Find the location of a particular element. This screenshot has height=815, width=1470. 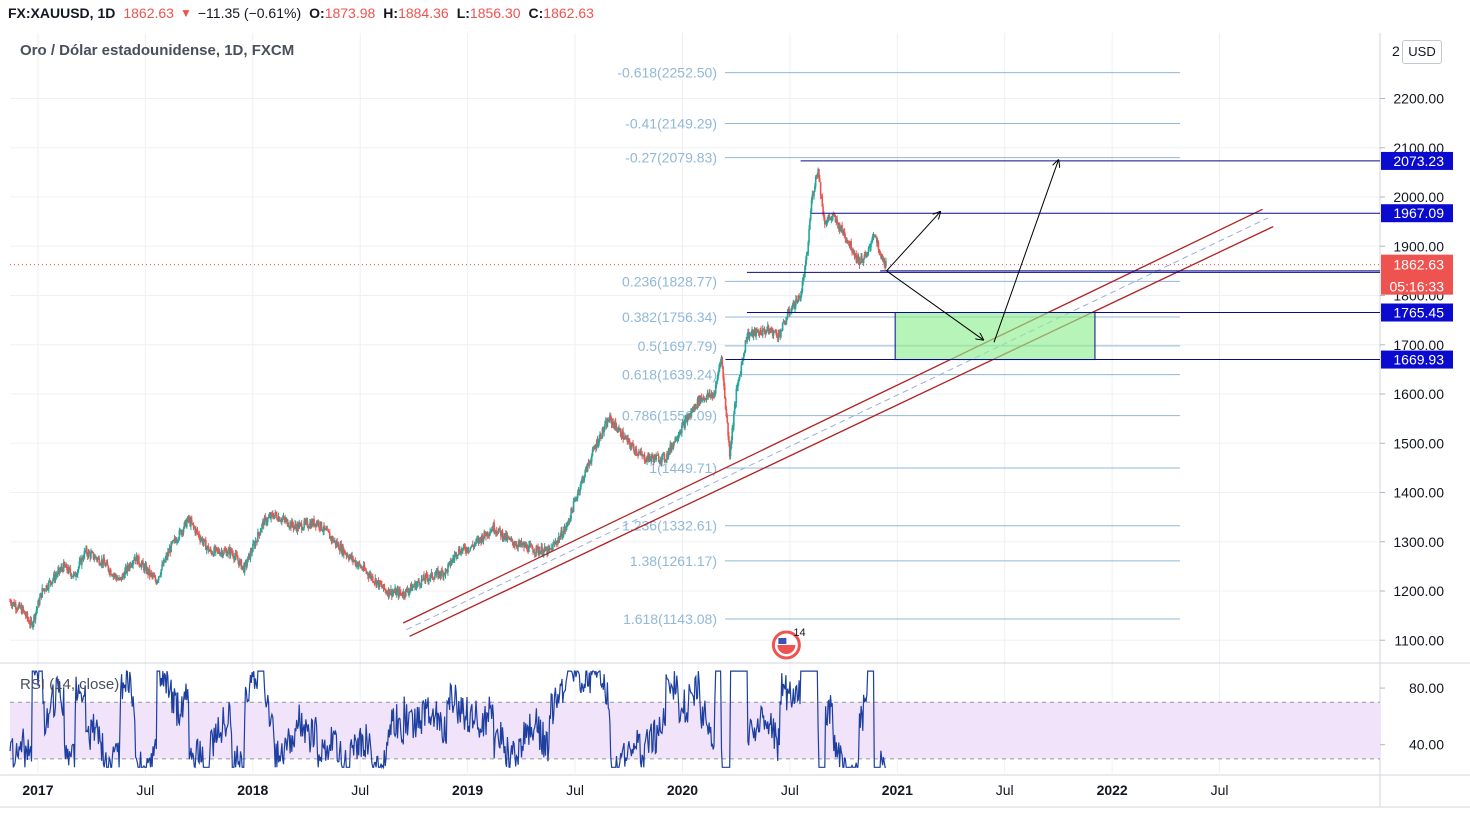

earnings-badge-icon: 14 is located at coordinates (788, 643).